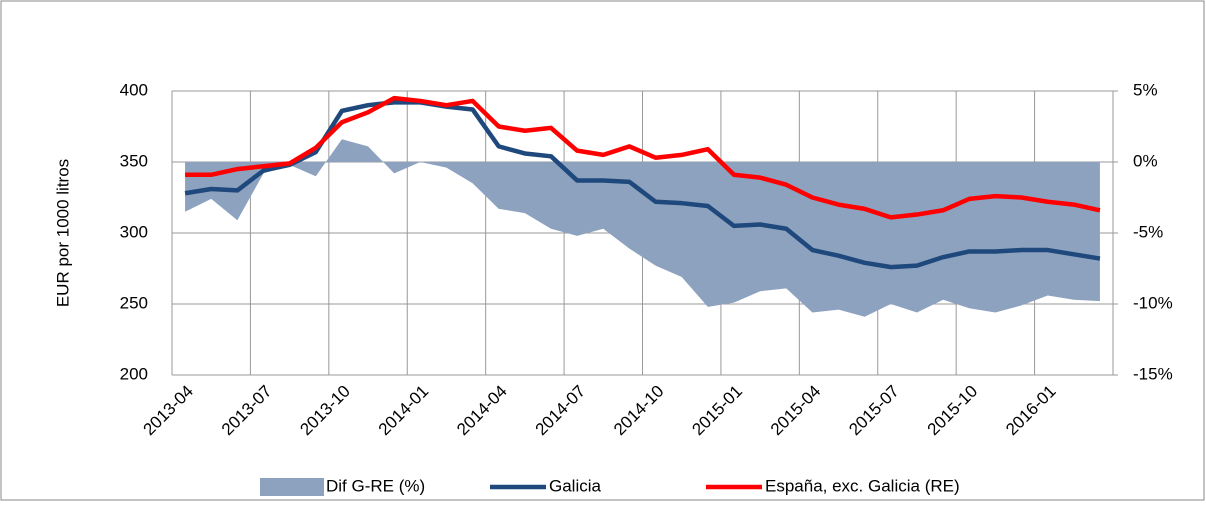 Image resolution: width=1206 pixels, height=507 pixels. I want to click on legend-label: Galicia, so click(575, 485).